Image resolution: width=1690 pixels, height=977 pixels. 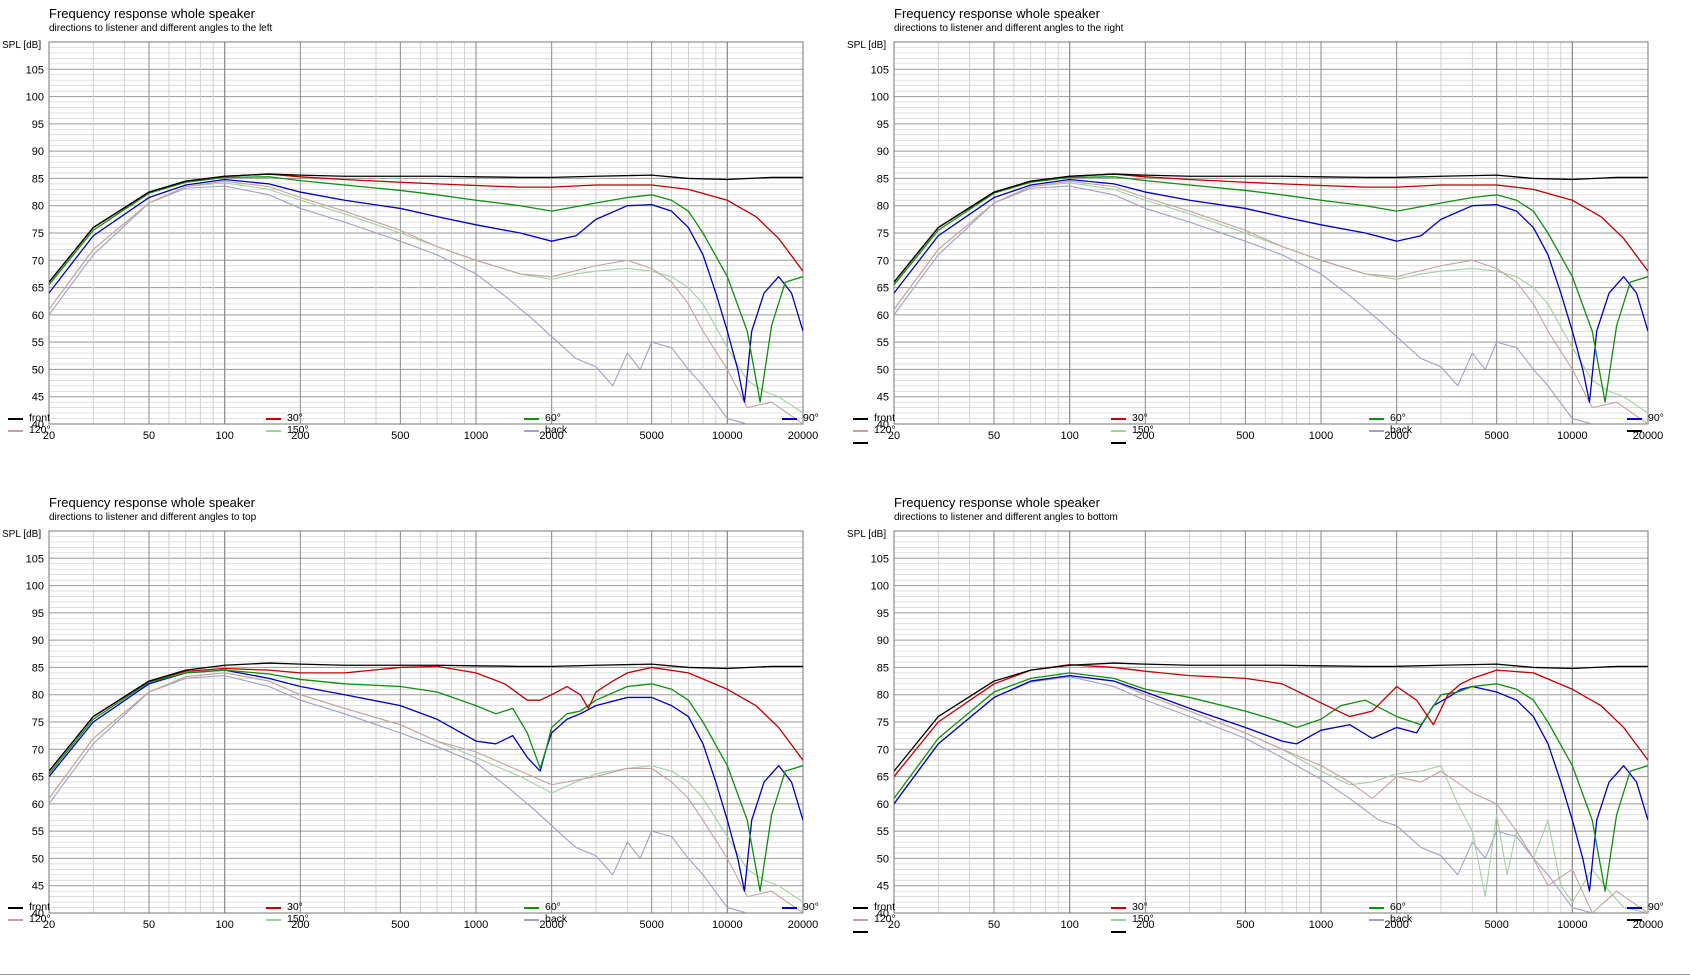 What do you see at coordinates (883, 398) in the screenshot?
I see `y-tick-label: 45` at bounding box center [883, 398].